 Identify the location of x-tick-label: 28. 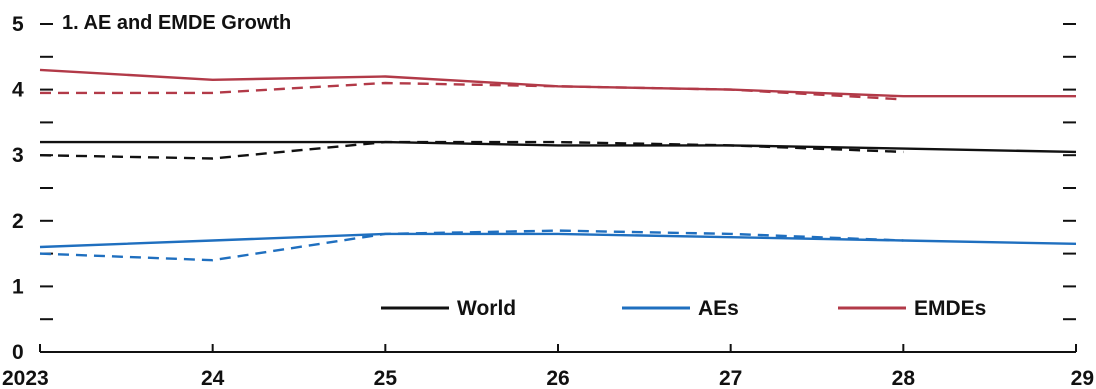
(904, 378).